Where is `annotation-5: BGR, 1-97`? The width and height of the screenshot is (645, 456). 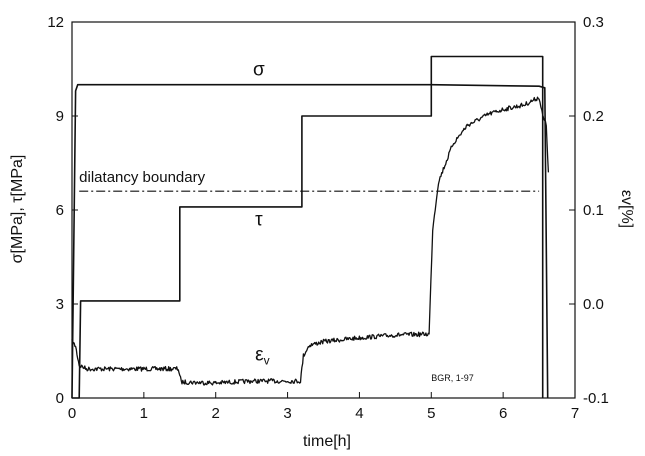
annotation-5: BGR, 1-97 is located at coordinates (452, 378).